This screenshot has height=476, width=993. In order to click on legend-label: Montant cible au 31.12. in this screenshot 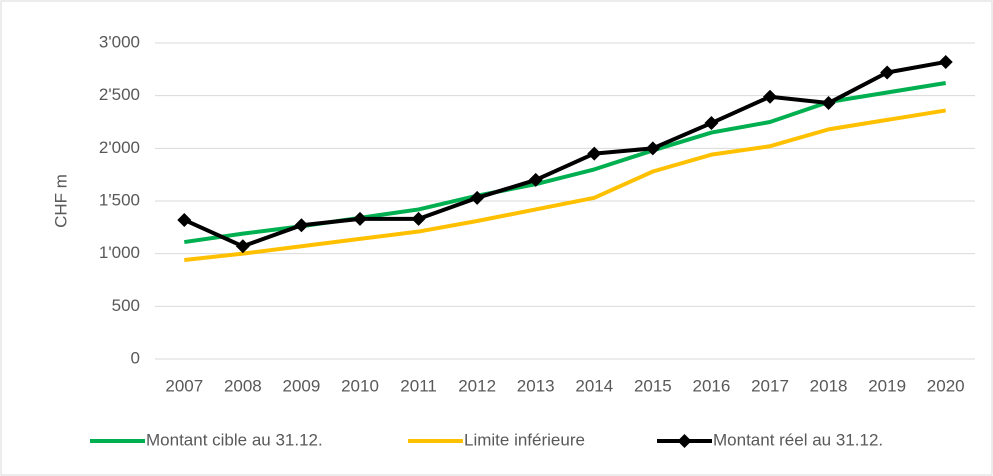, I will do `click(234, 439)`.